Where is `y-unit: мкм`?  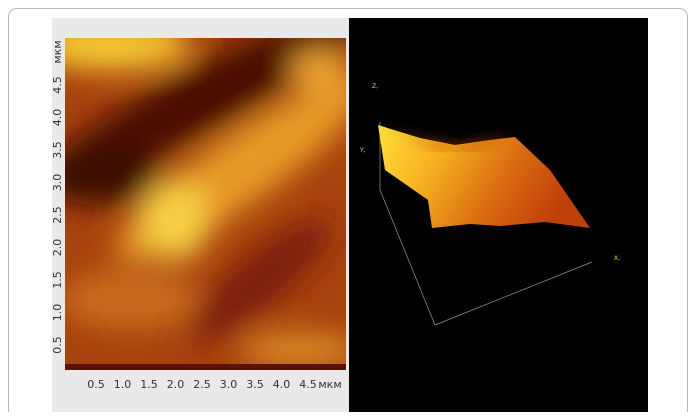 y-unit: мкм is located at coordinates (57, 51).